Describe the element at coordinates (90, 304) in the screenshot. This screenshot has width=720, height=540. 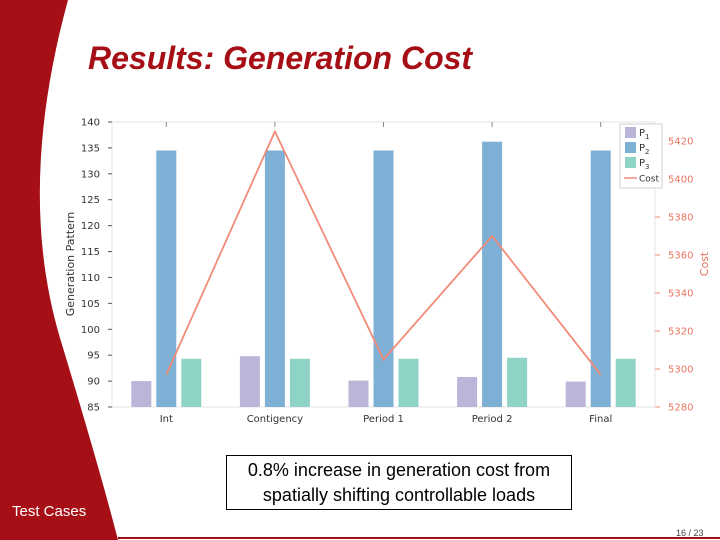
I see `y-left-tick-label: 105` at that location.